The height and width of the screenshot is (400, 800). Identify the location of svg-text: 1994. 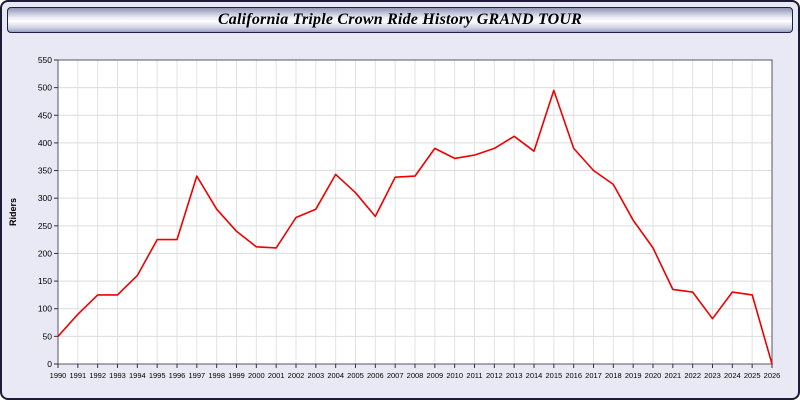
(137, 375).